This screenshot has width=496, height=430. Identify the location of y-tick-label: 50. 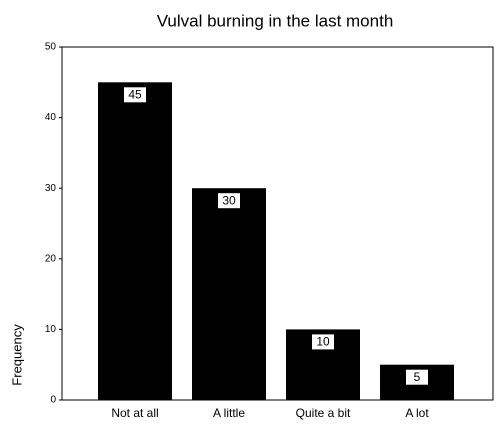
(51, 47).